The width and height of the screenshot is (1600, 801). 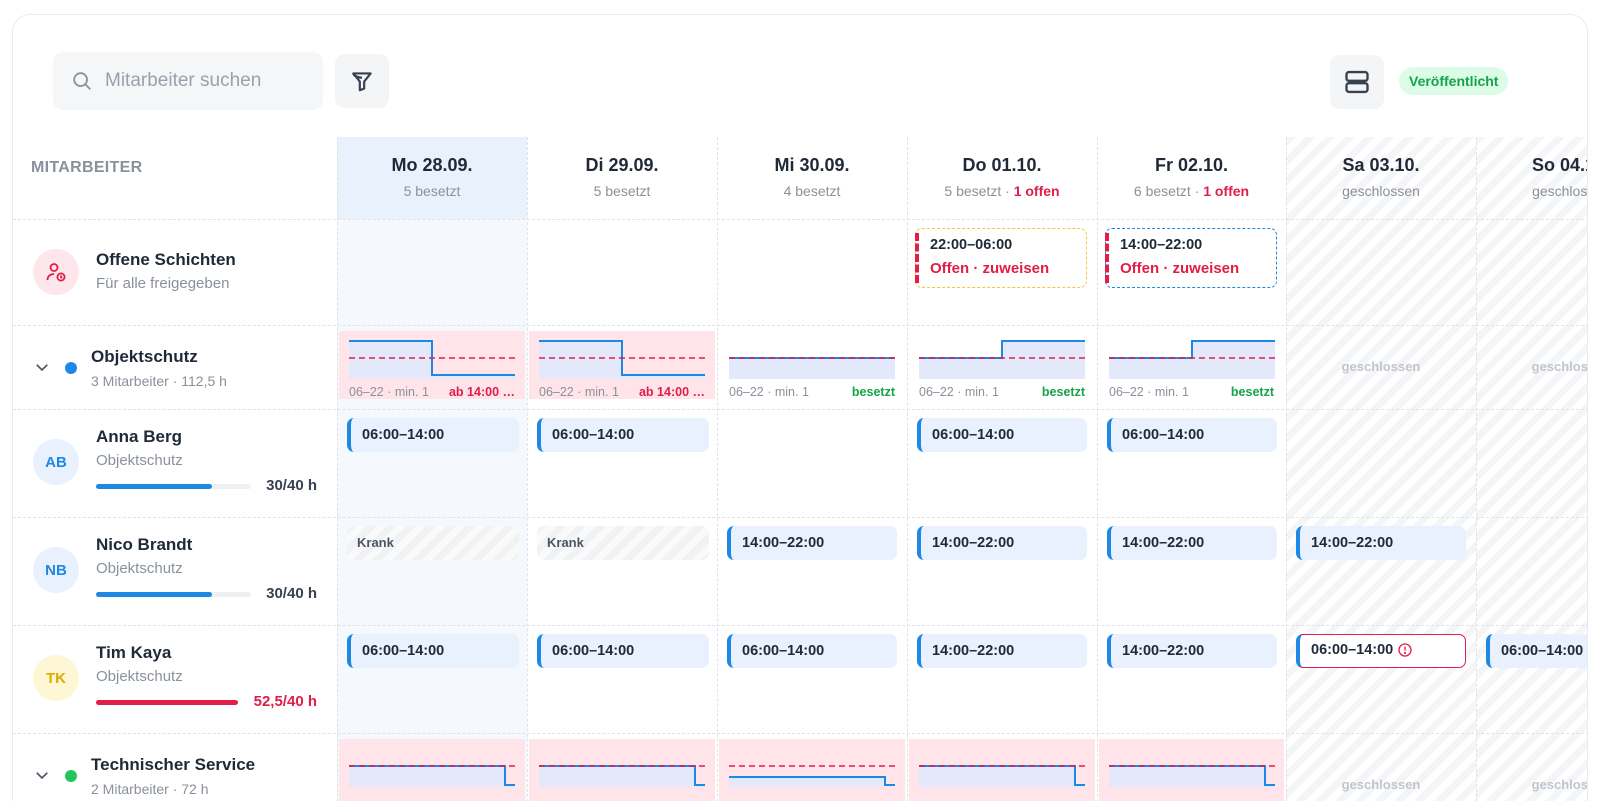 I want to click on day-count: geschlossen, so click(x=1560, y=191).